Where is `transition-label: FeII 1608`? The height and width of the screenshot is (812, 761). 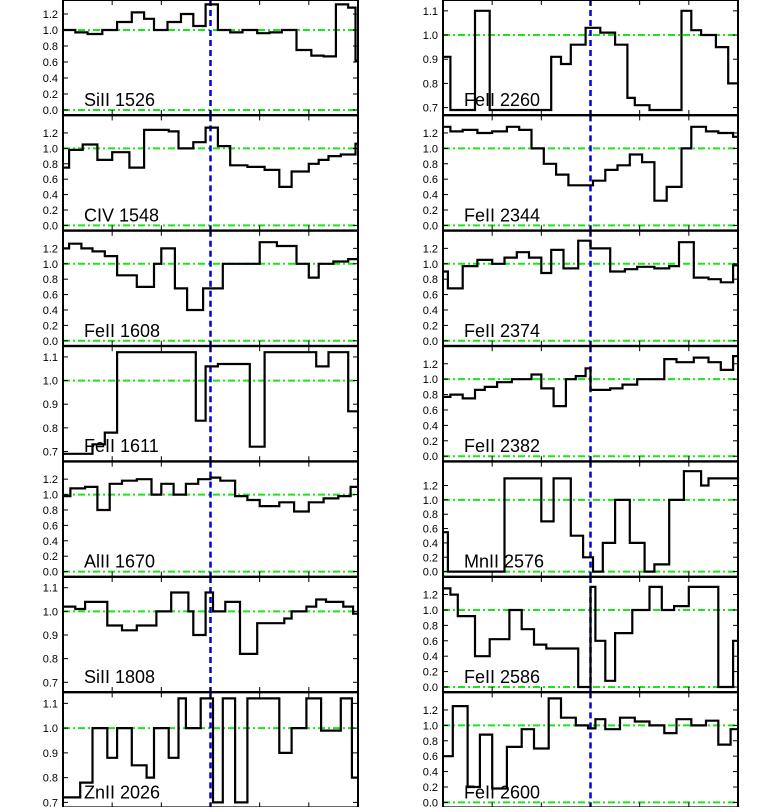 transition-label: FeII 1608 is located at coordinates (122, 331).